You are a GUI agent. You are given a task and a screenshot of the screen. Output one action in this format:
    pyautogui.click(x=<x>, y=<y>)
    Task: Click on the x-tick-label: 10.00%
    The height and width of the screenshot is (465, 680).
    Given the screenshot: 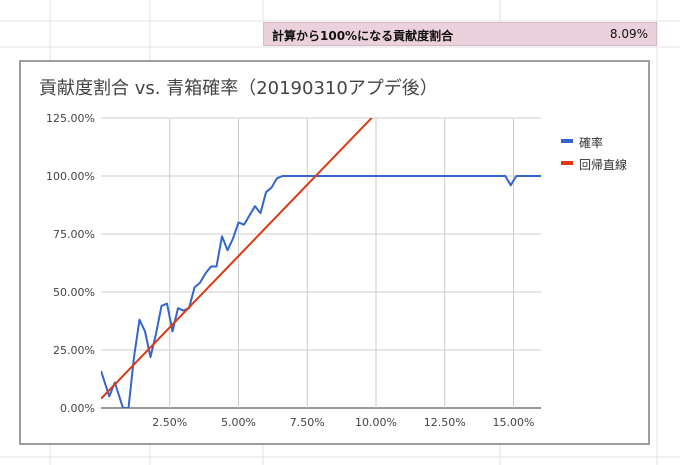 What is the action you would take?
    pyautogui.click(x=376, y=422)
    